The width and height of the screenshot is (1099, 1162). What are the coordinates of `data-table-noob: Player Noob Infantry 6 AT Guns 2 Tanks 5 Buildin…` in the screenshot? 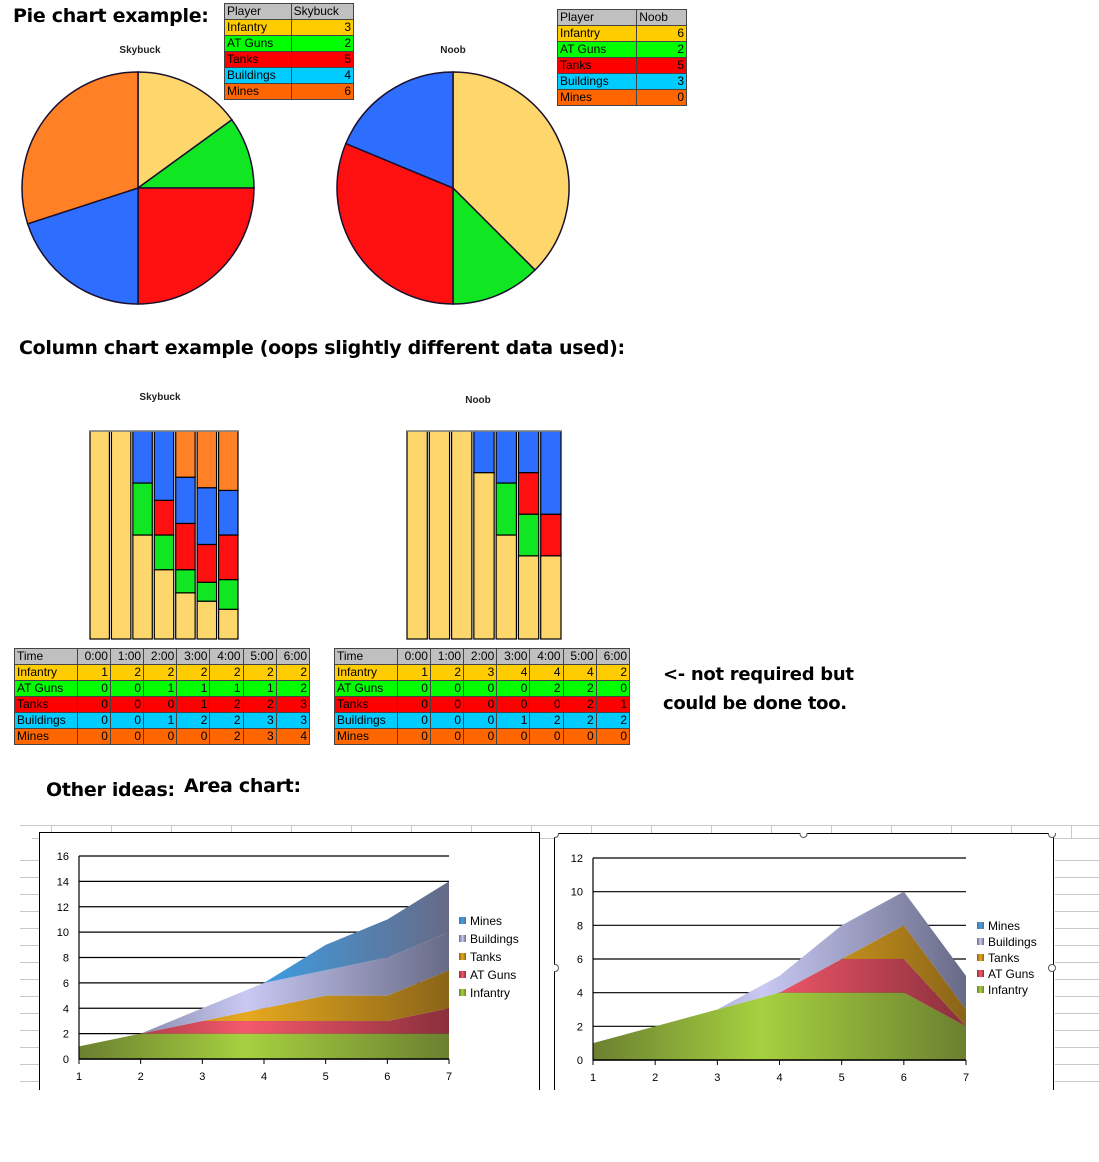 It's located at (621, 57).